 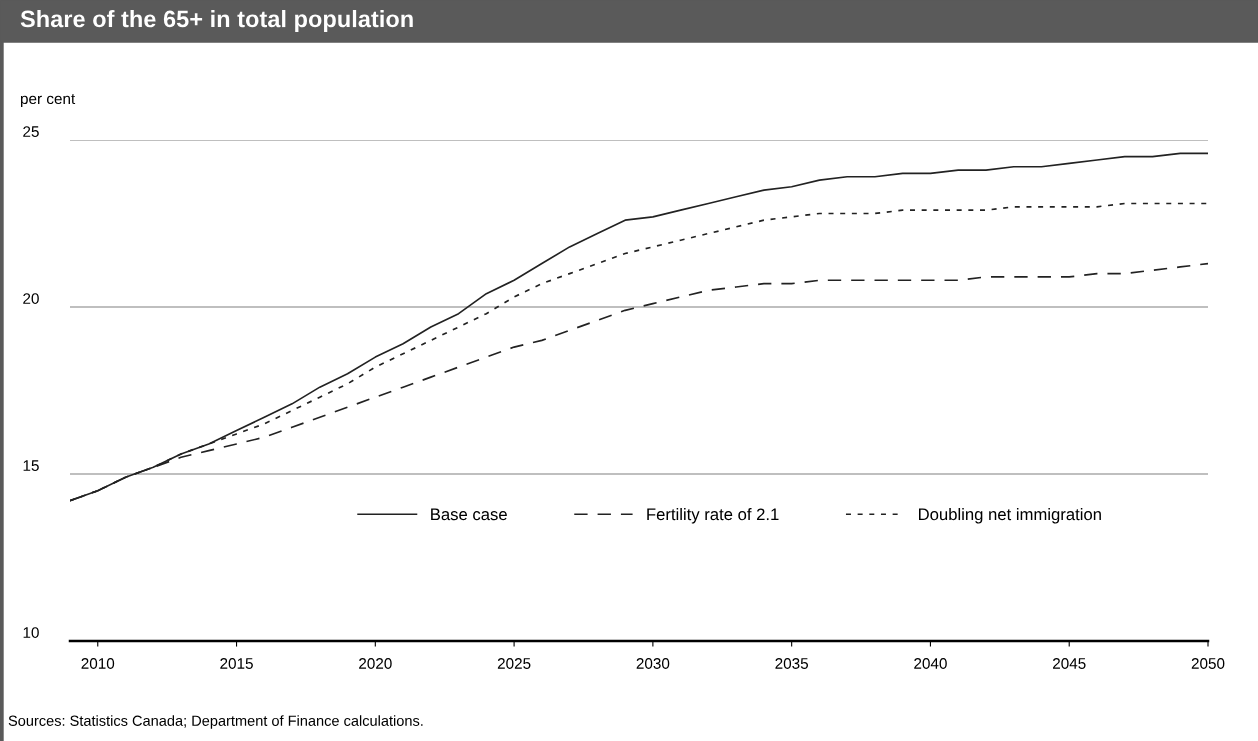 I want to click on x-tick-label: 2025, so click(x=514, y=663).